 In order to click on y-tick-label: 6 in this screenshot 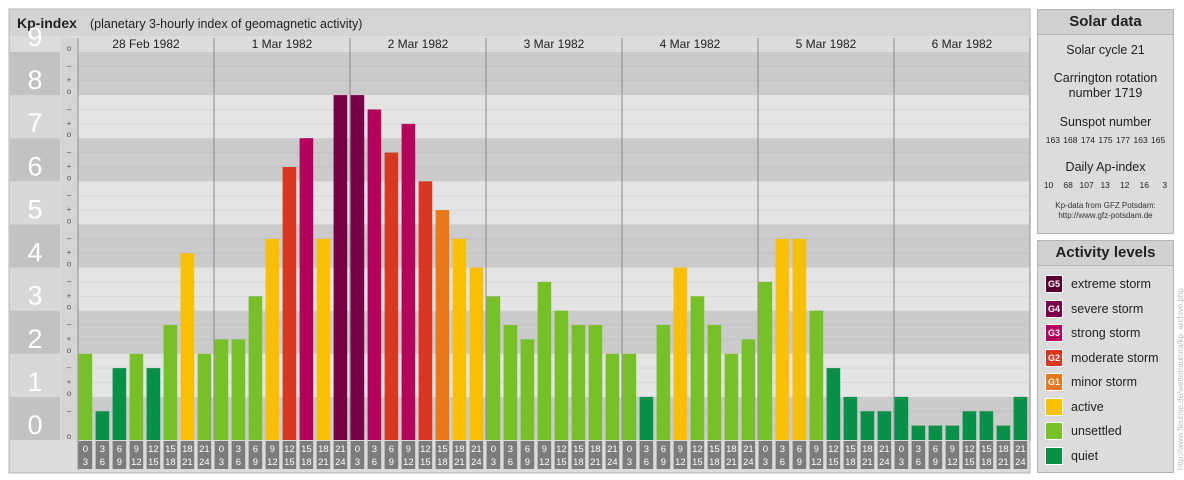, I will do `click(34, 166)`.